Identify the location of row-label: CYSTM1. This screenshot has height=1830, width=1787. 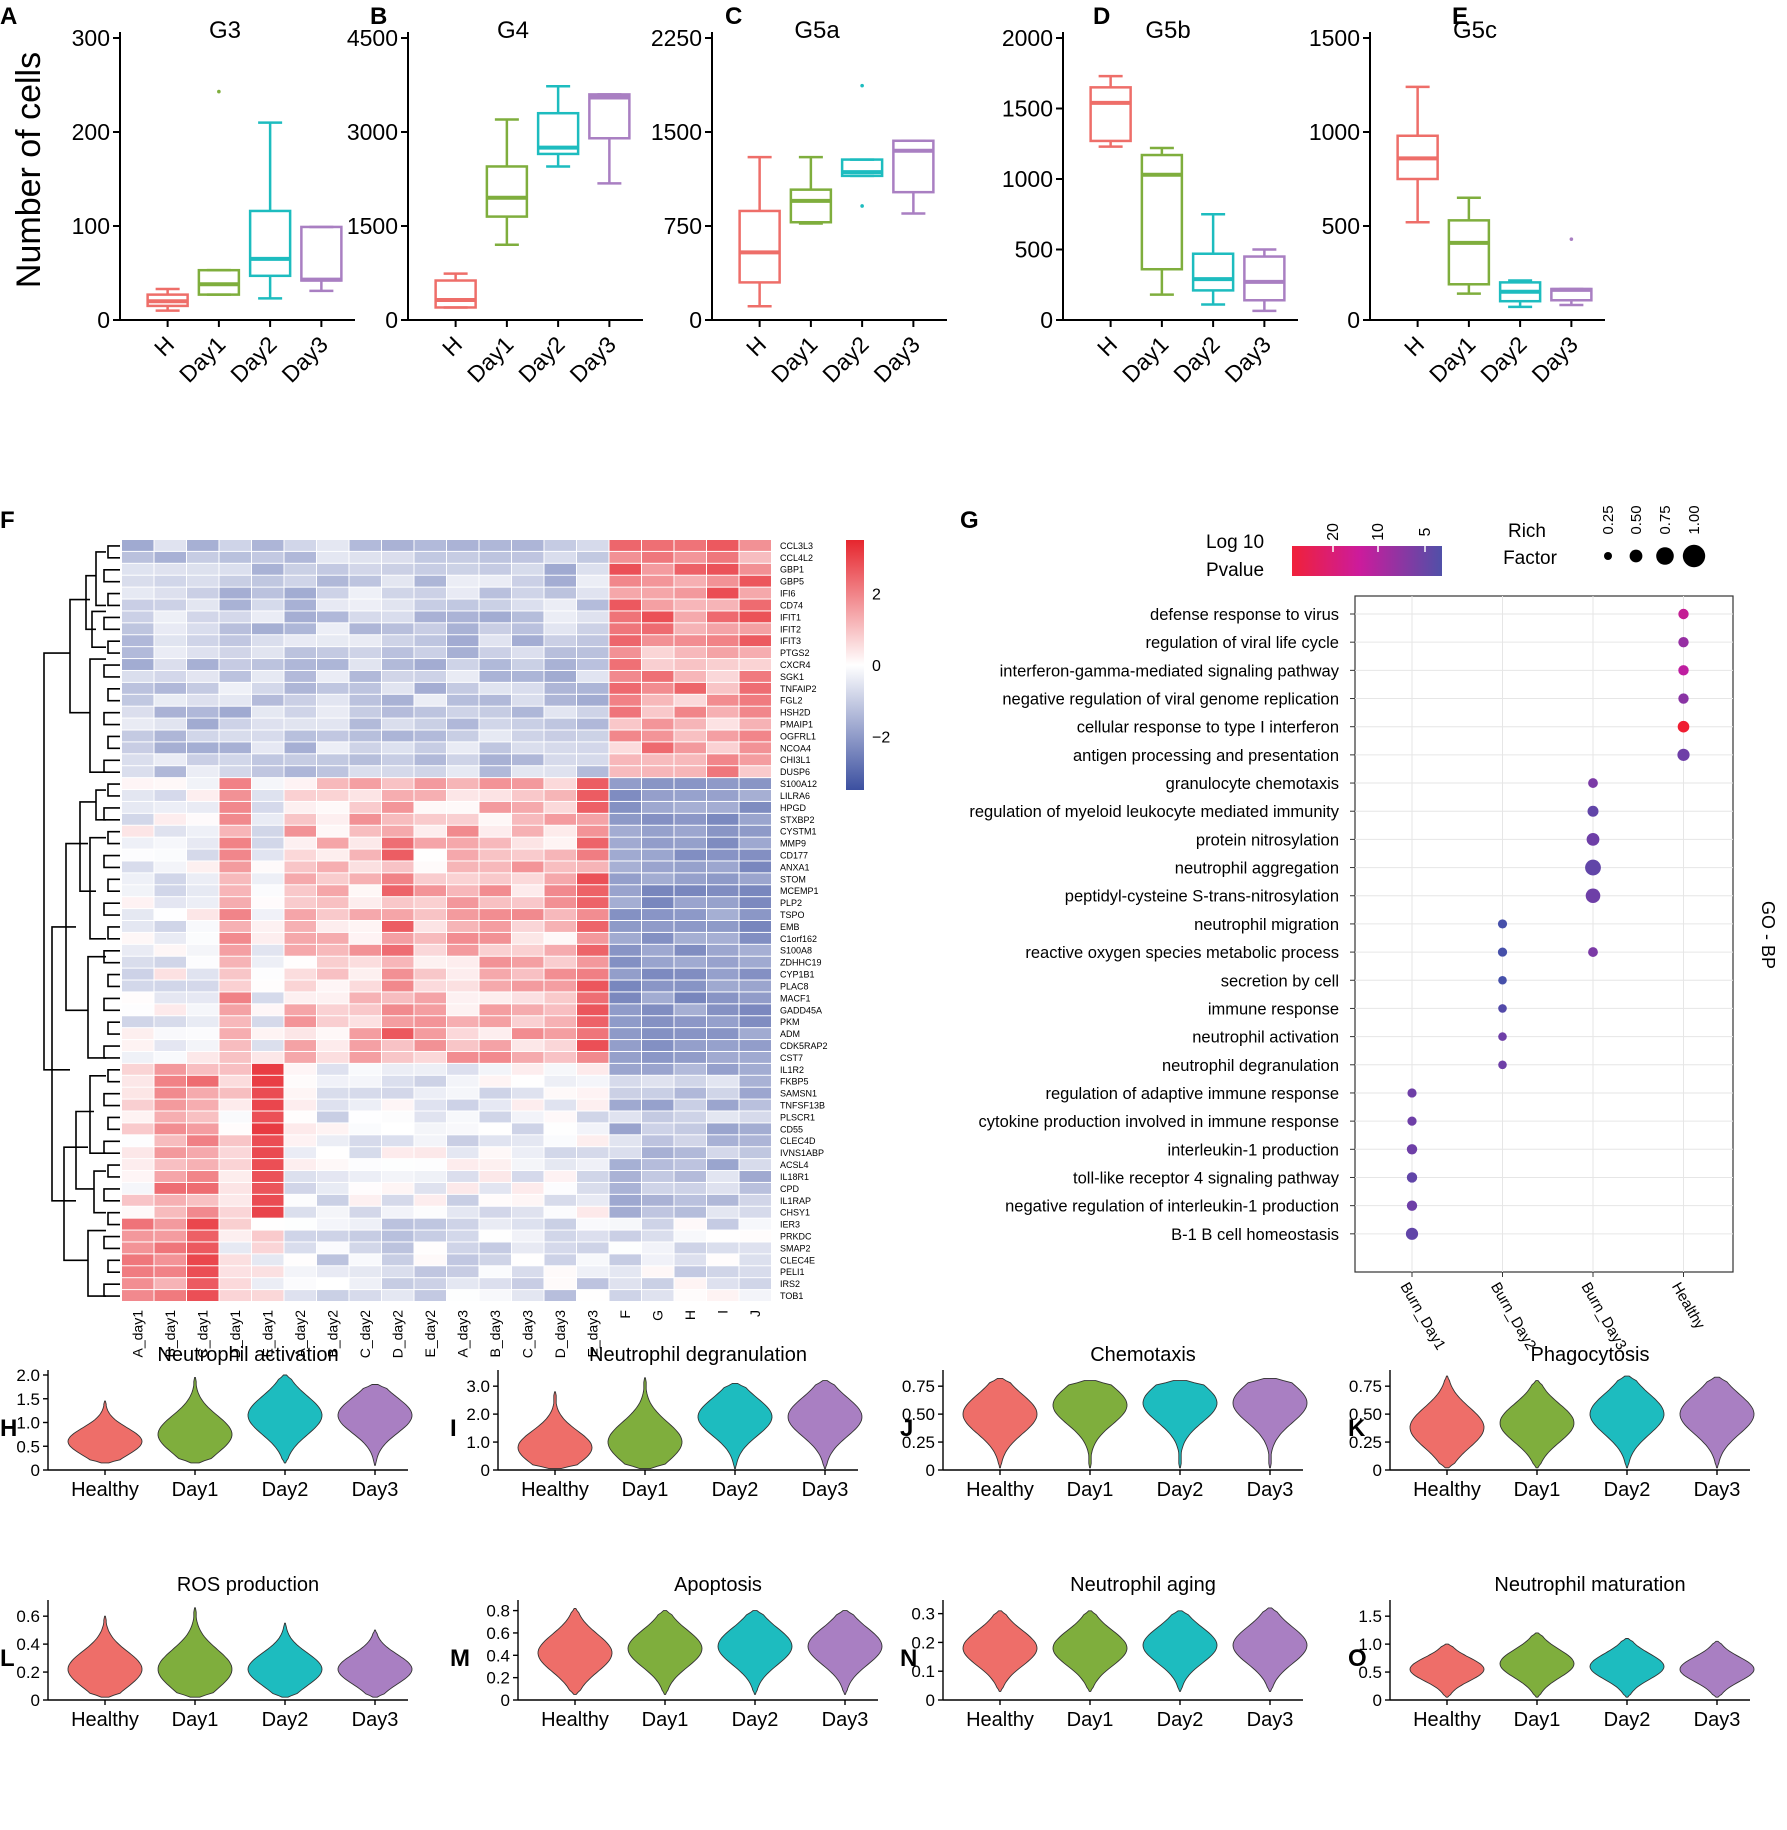
(798, 832).